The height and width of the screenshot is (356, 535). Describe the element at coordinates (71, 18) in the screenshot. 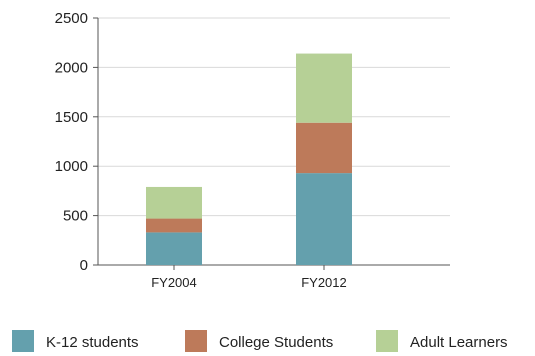

I see `y-tick-label: 2500` at that location.